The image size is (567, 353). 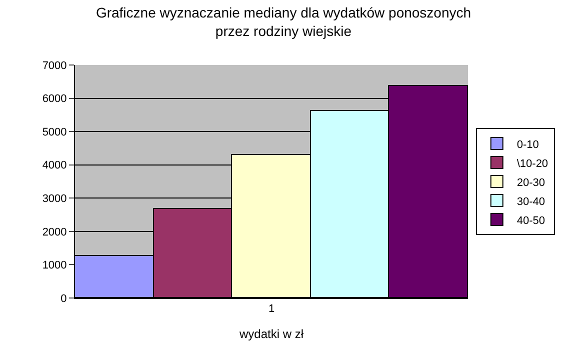 I want to click on y-tick-label: 6000, so click(x=54, y=99).